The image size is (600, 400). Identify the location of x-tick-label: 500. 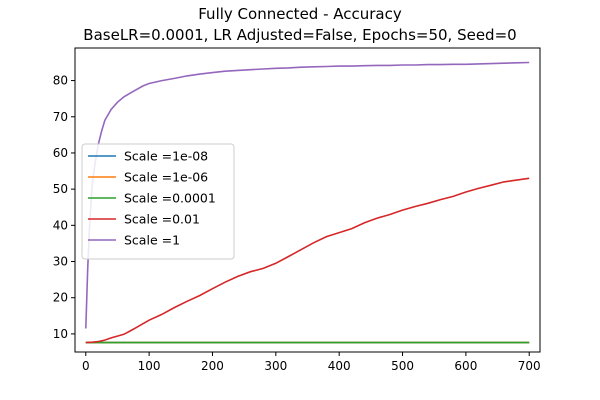
(402, 366).